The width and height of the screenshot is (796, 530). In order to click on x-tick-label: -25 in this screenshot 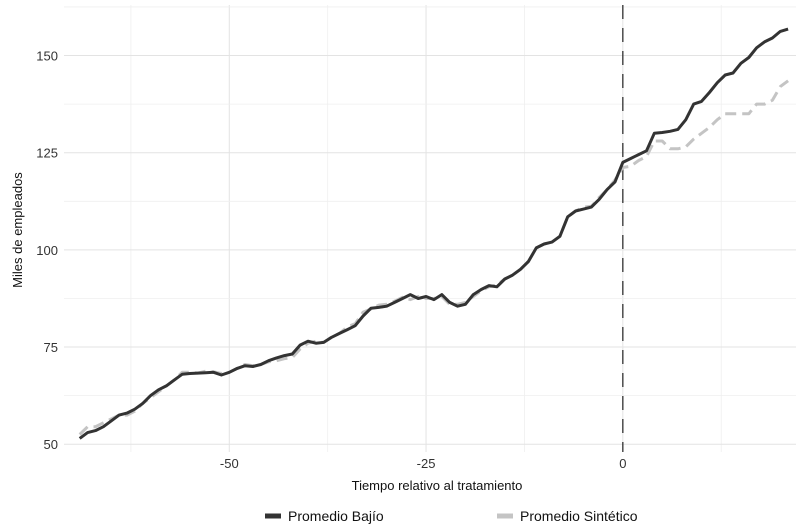, I will do `click(426, 463)`.